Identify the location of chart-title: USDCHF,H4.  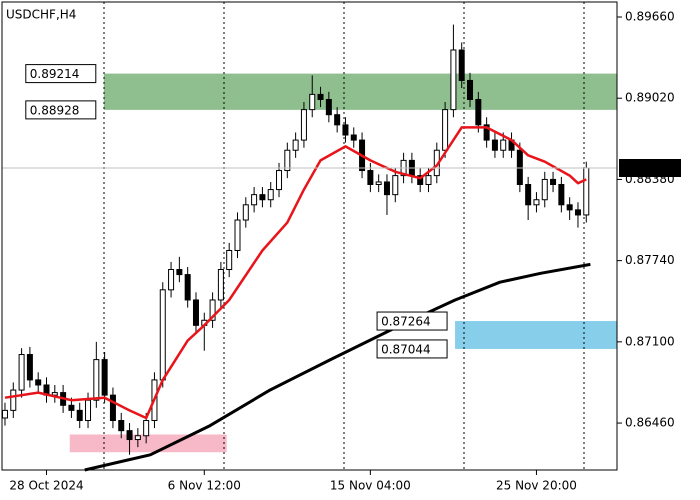
(41, 15).